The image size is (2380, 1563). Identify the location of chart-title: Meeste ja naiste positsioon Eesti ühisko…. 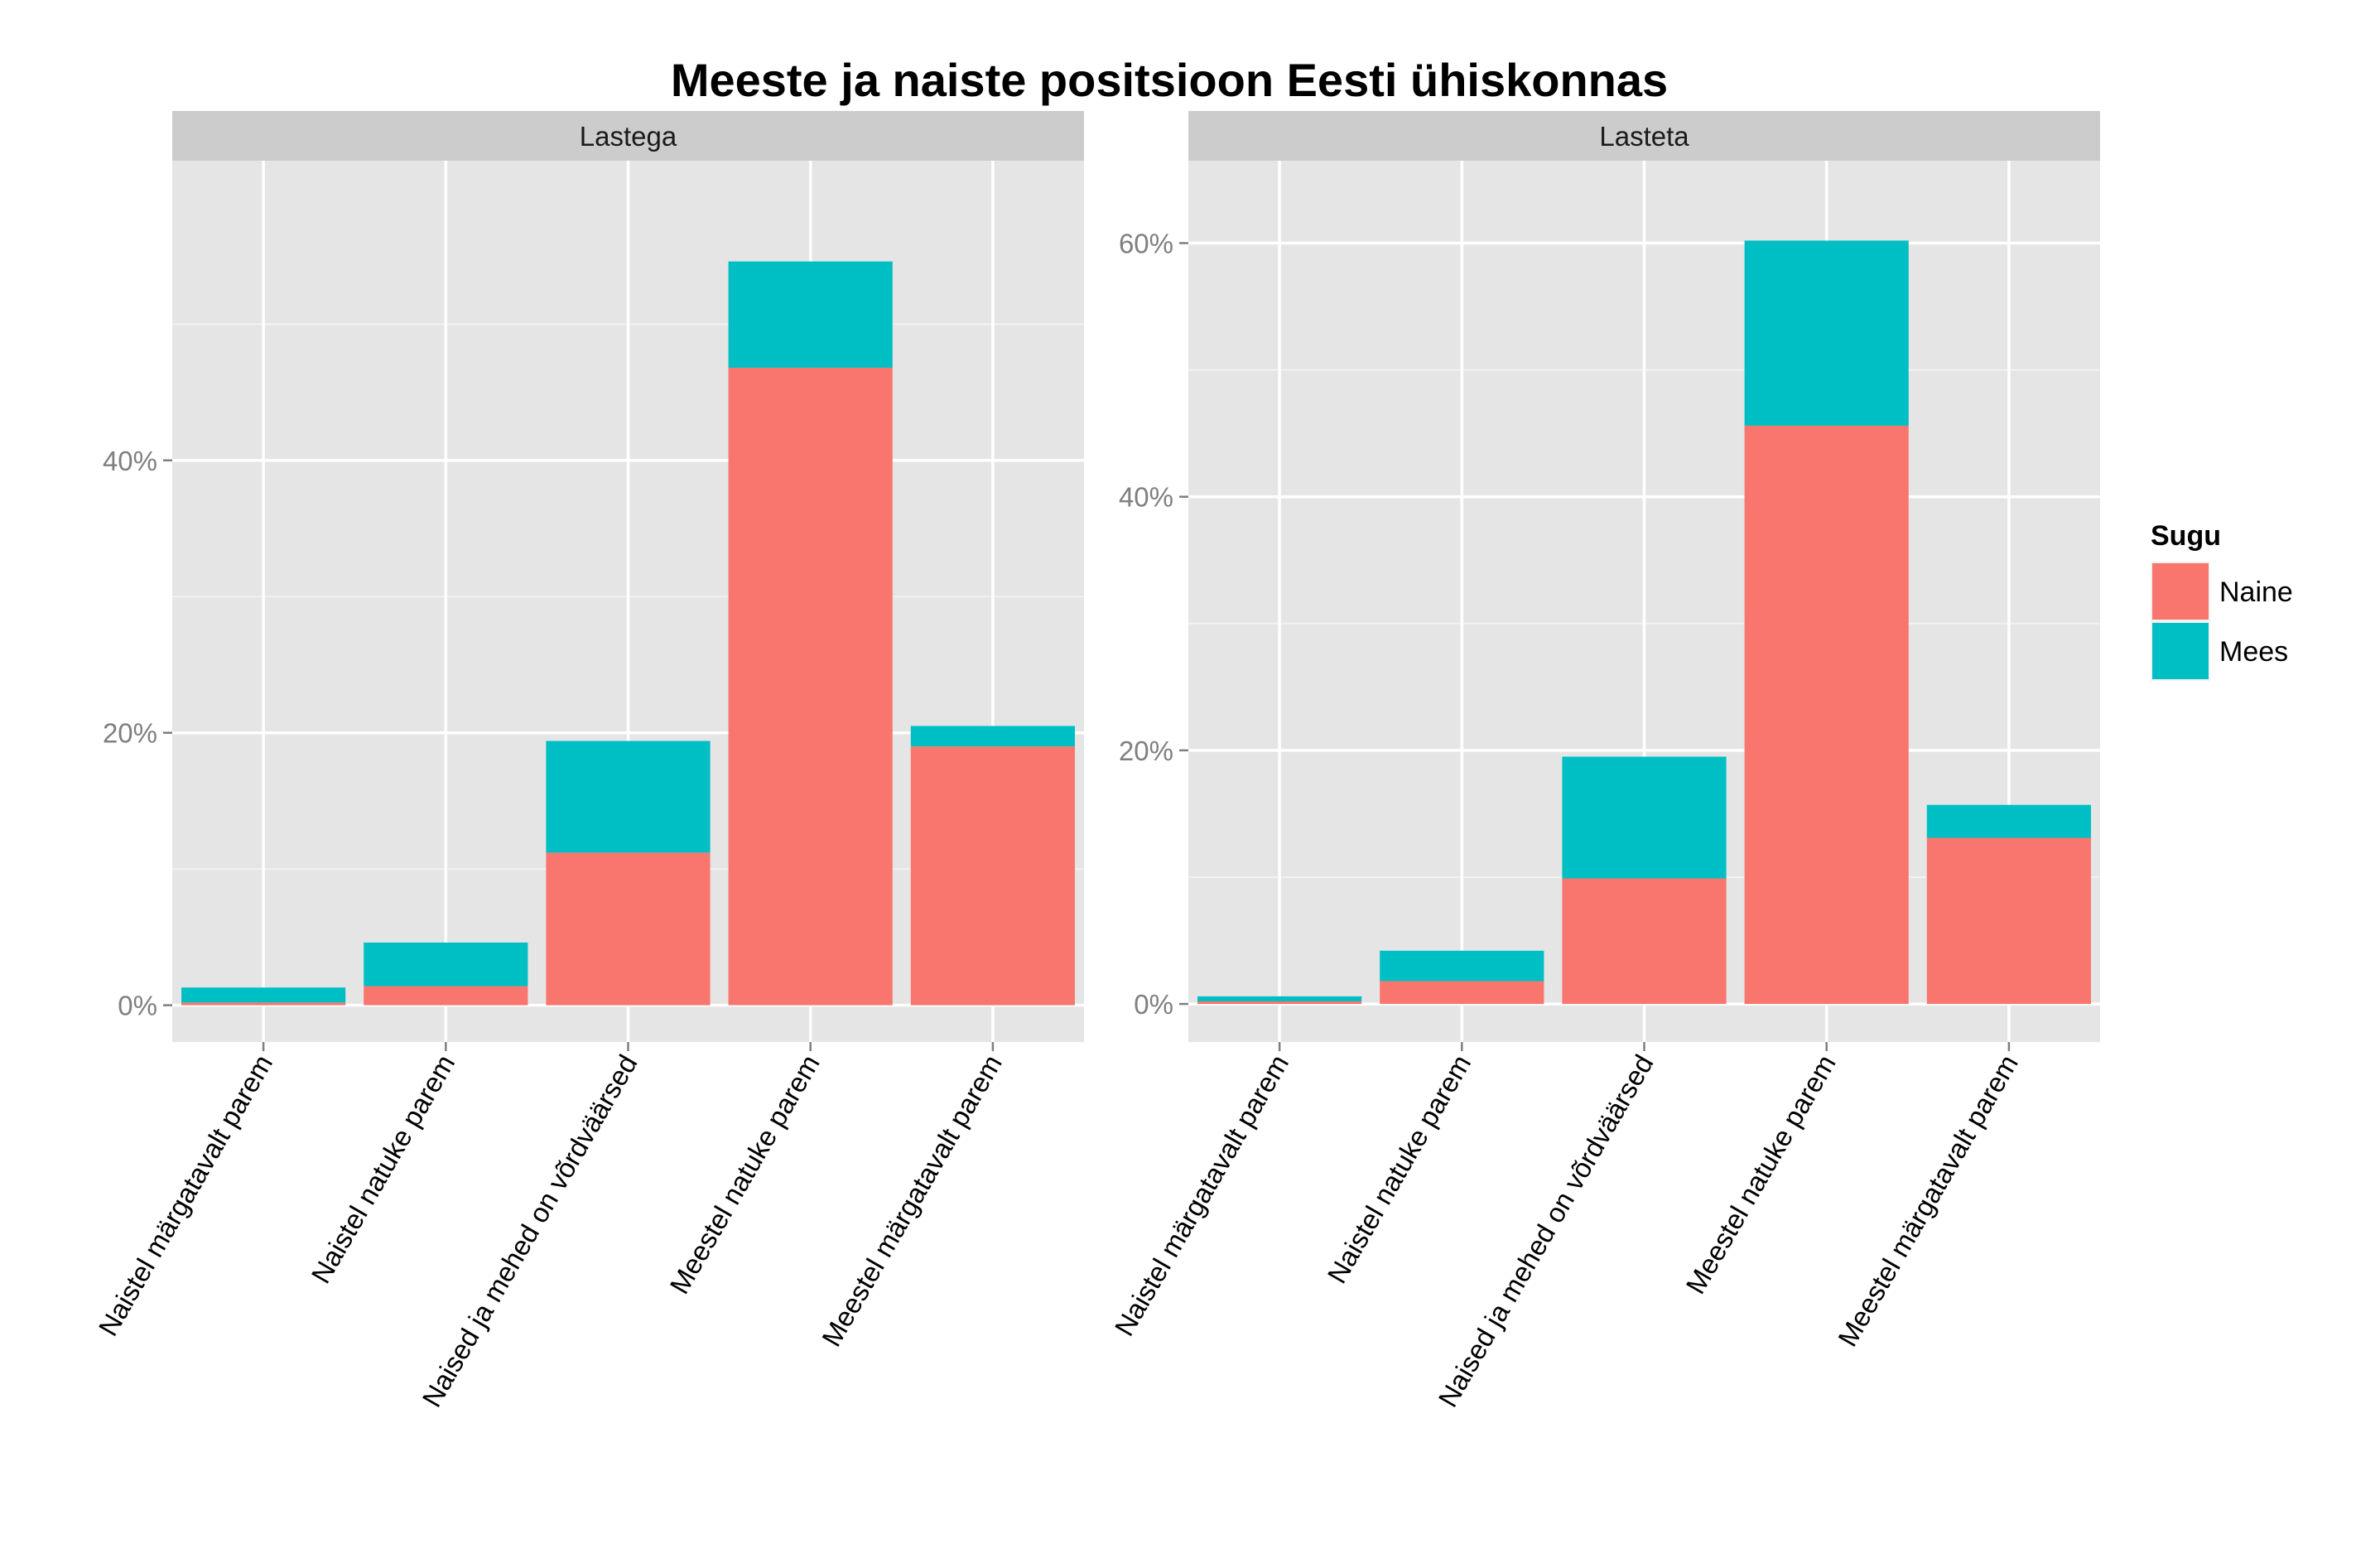
(1169, 80).